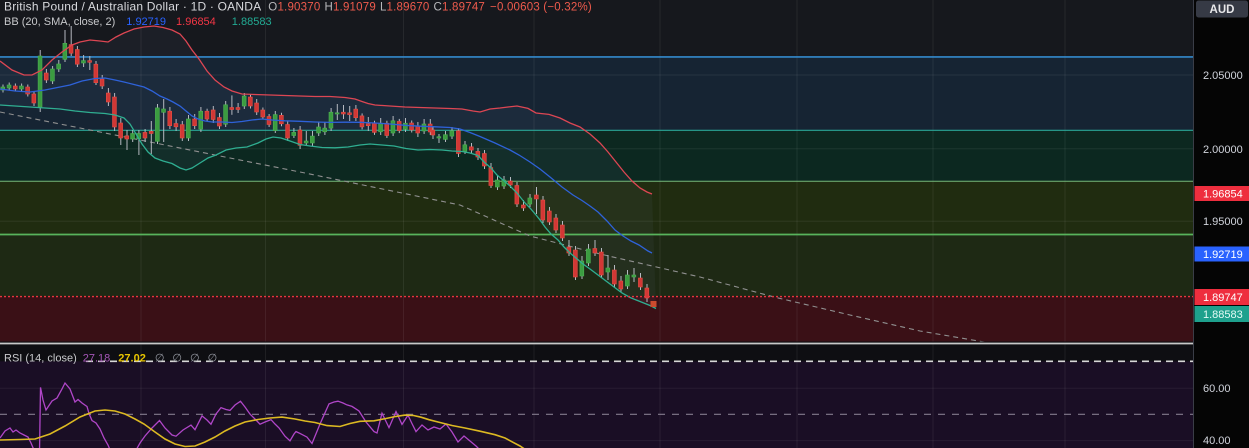 This screenshot has height=448, width=1249. What do you see at coordinates (1217, 441) in the screenshot?
I see `svg-text: 40.00` at bounding box center [1217, 441].